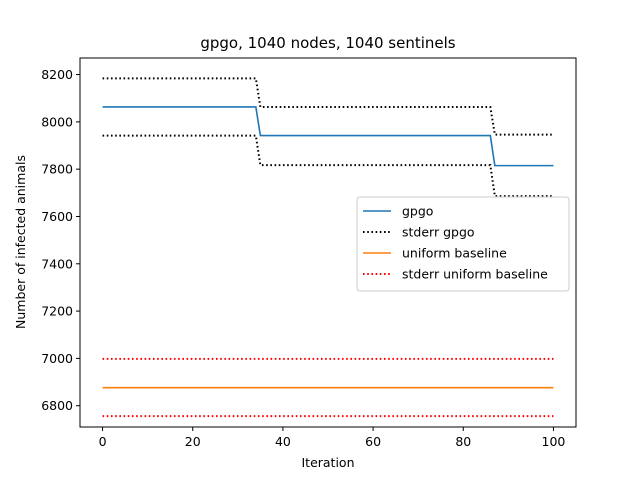  I want to click on chart-title: gpgo, 1040 nodes, 1040 sentinels, so click(327, 43).